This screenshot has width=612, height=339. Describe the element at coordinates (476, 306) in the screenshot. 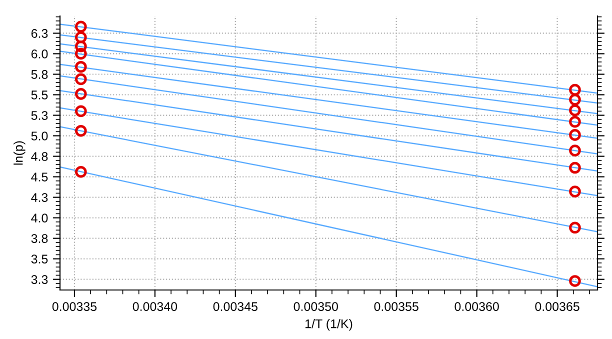

I see `x-tick-label: 0.00360` at that location.